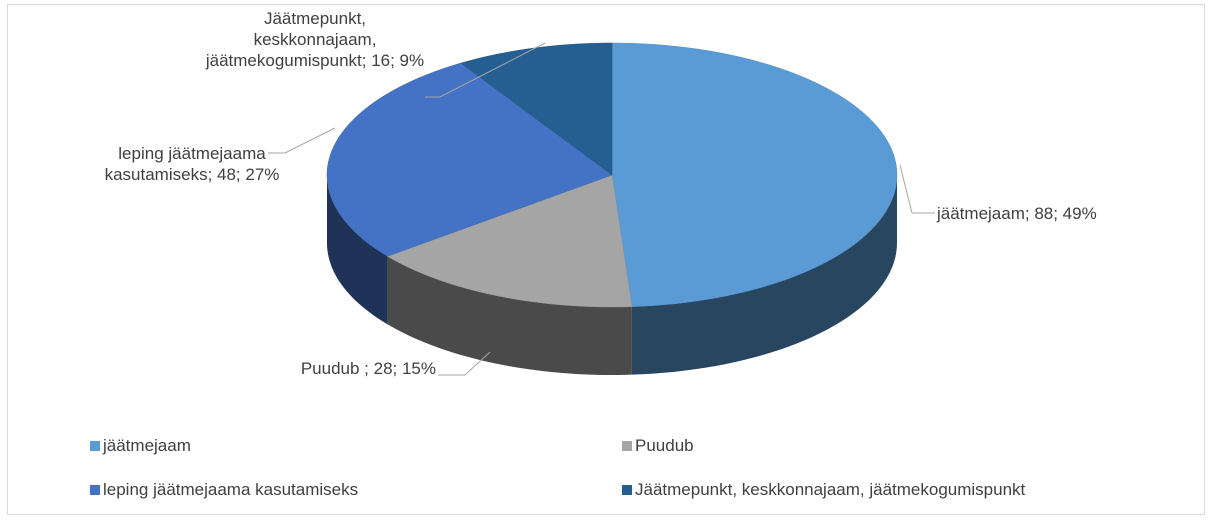 The image size is (1213, 520). I want to click on data-label: jäätmejaam; 88; 49%, so click(1017, 213).